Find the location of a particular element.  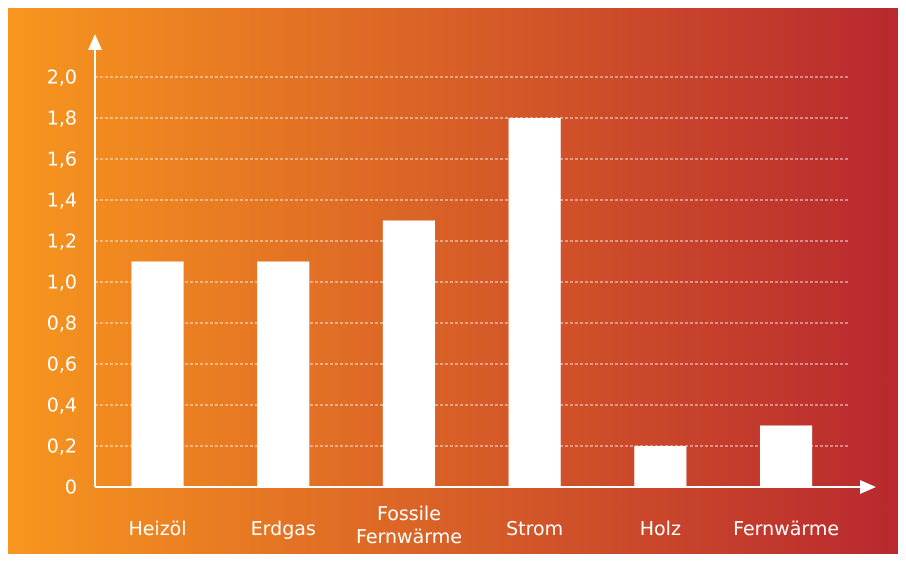

y-tick-label: 0 is located at coordinates (70, 487).